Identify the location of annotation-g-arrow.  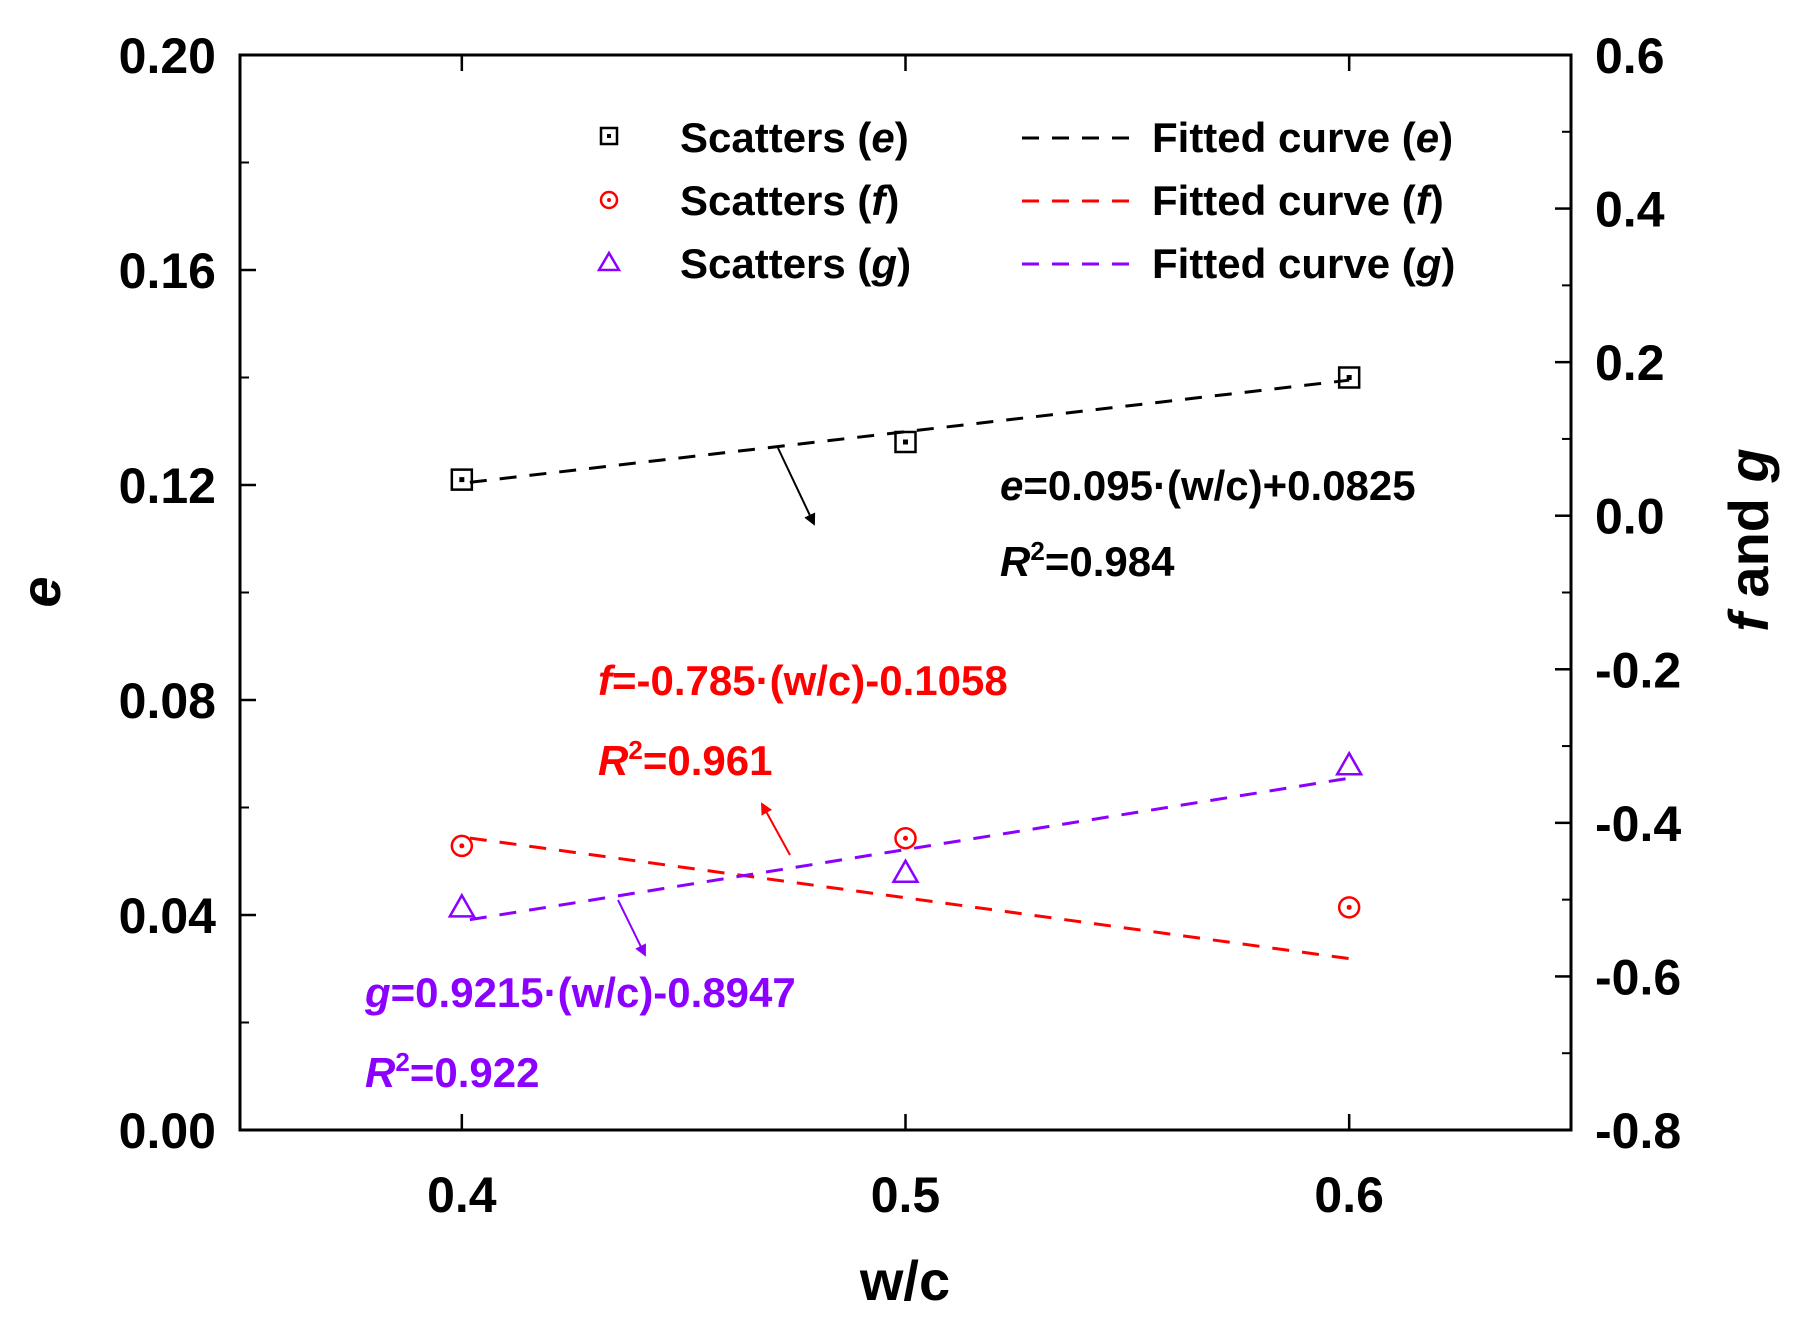
(631, 928).